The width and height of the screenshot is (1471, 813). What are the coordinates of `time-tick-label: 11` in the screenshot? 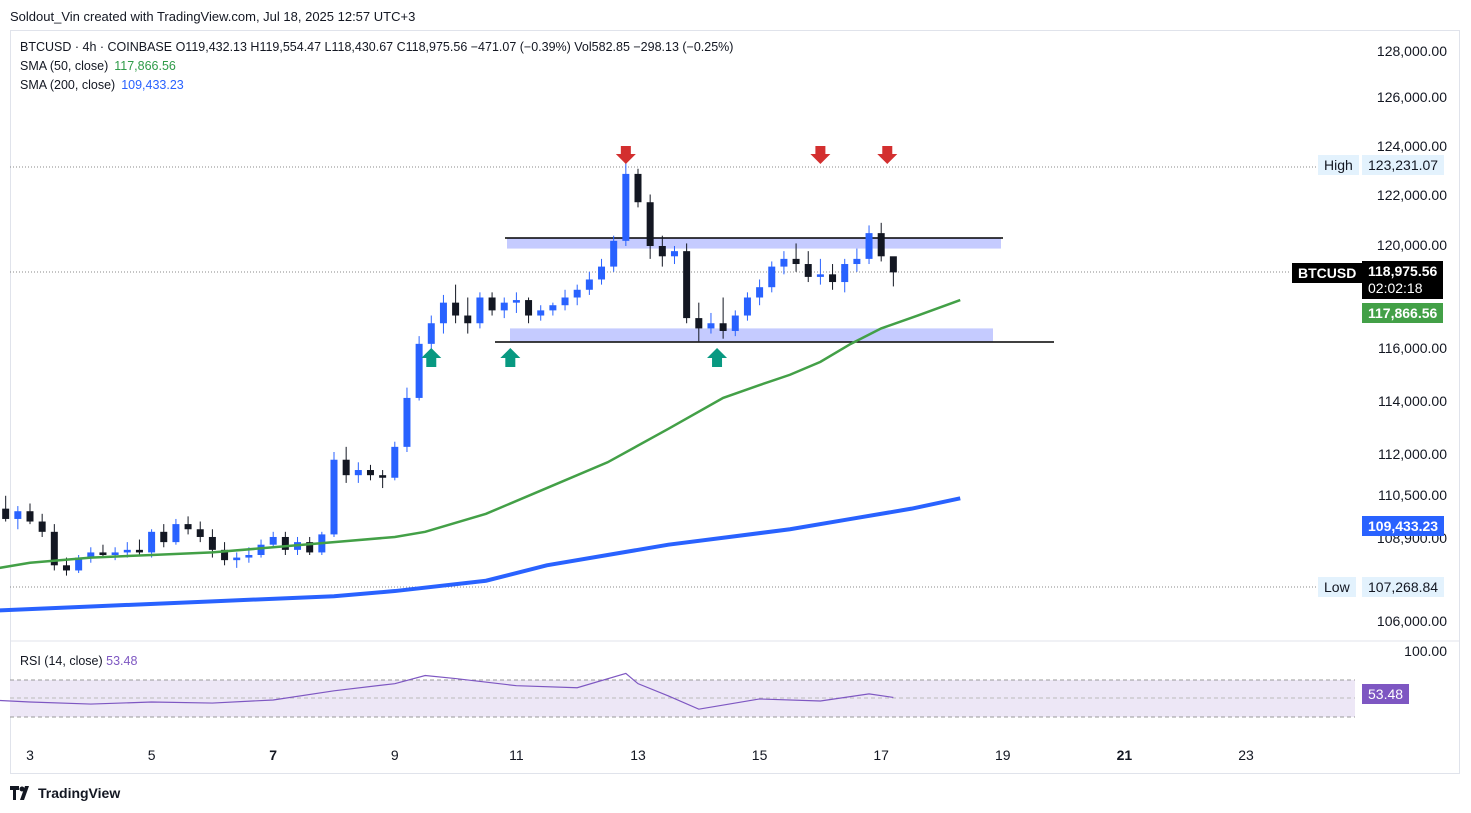 It's located at (516, 755).